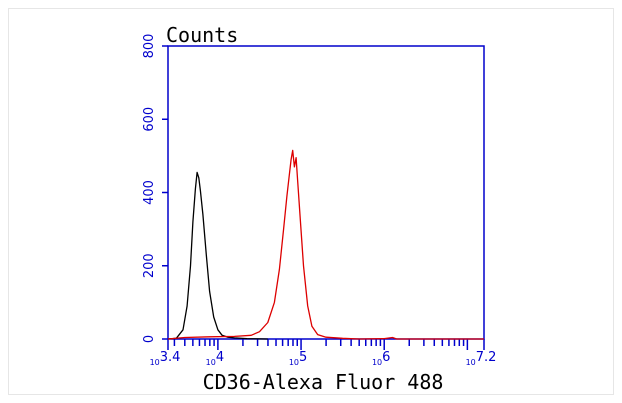  I want to click on x-tick-exponent: 4, so click(220, 357).